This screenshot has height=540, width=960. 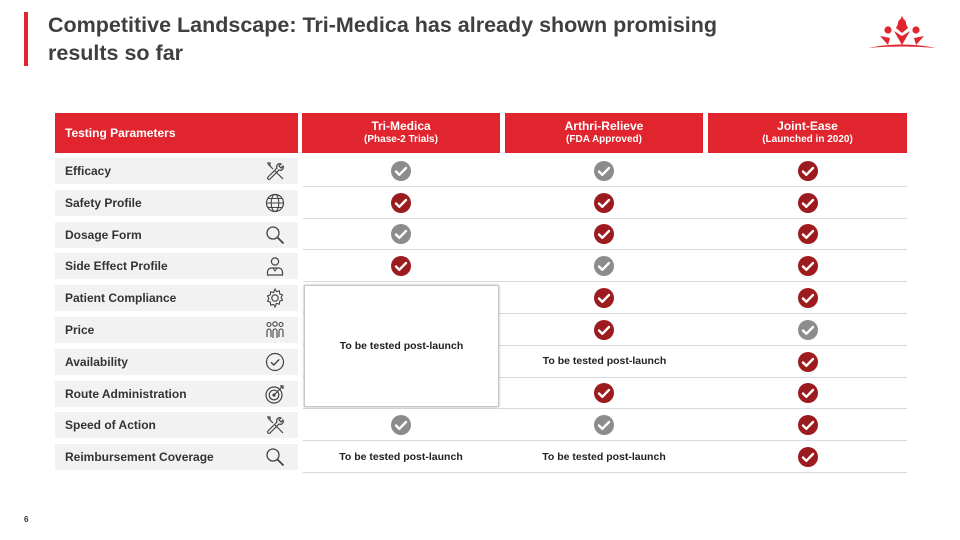 I want to click on column-name: Tri-Medica, so click(x=401, y=126).